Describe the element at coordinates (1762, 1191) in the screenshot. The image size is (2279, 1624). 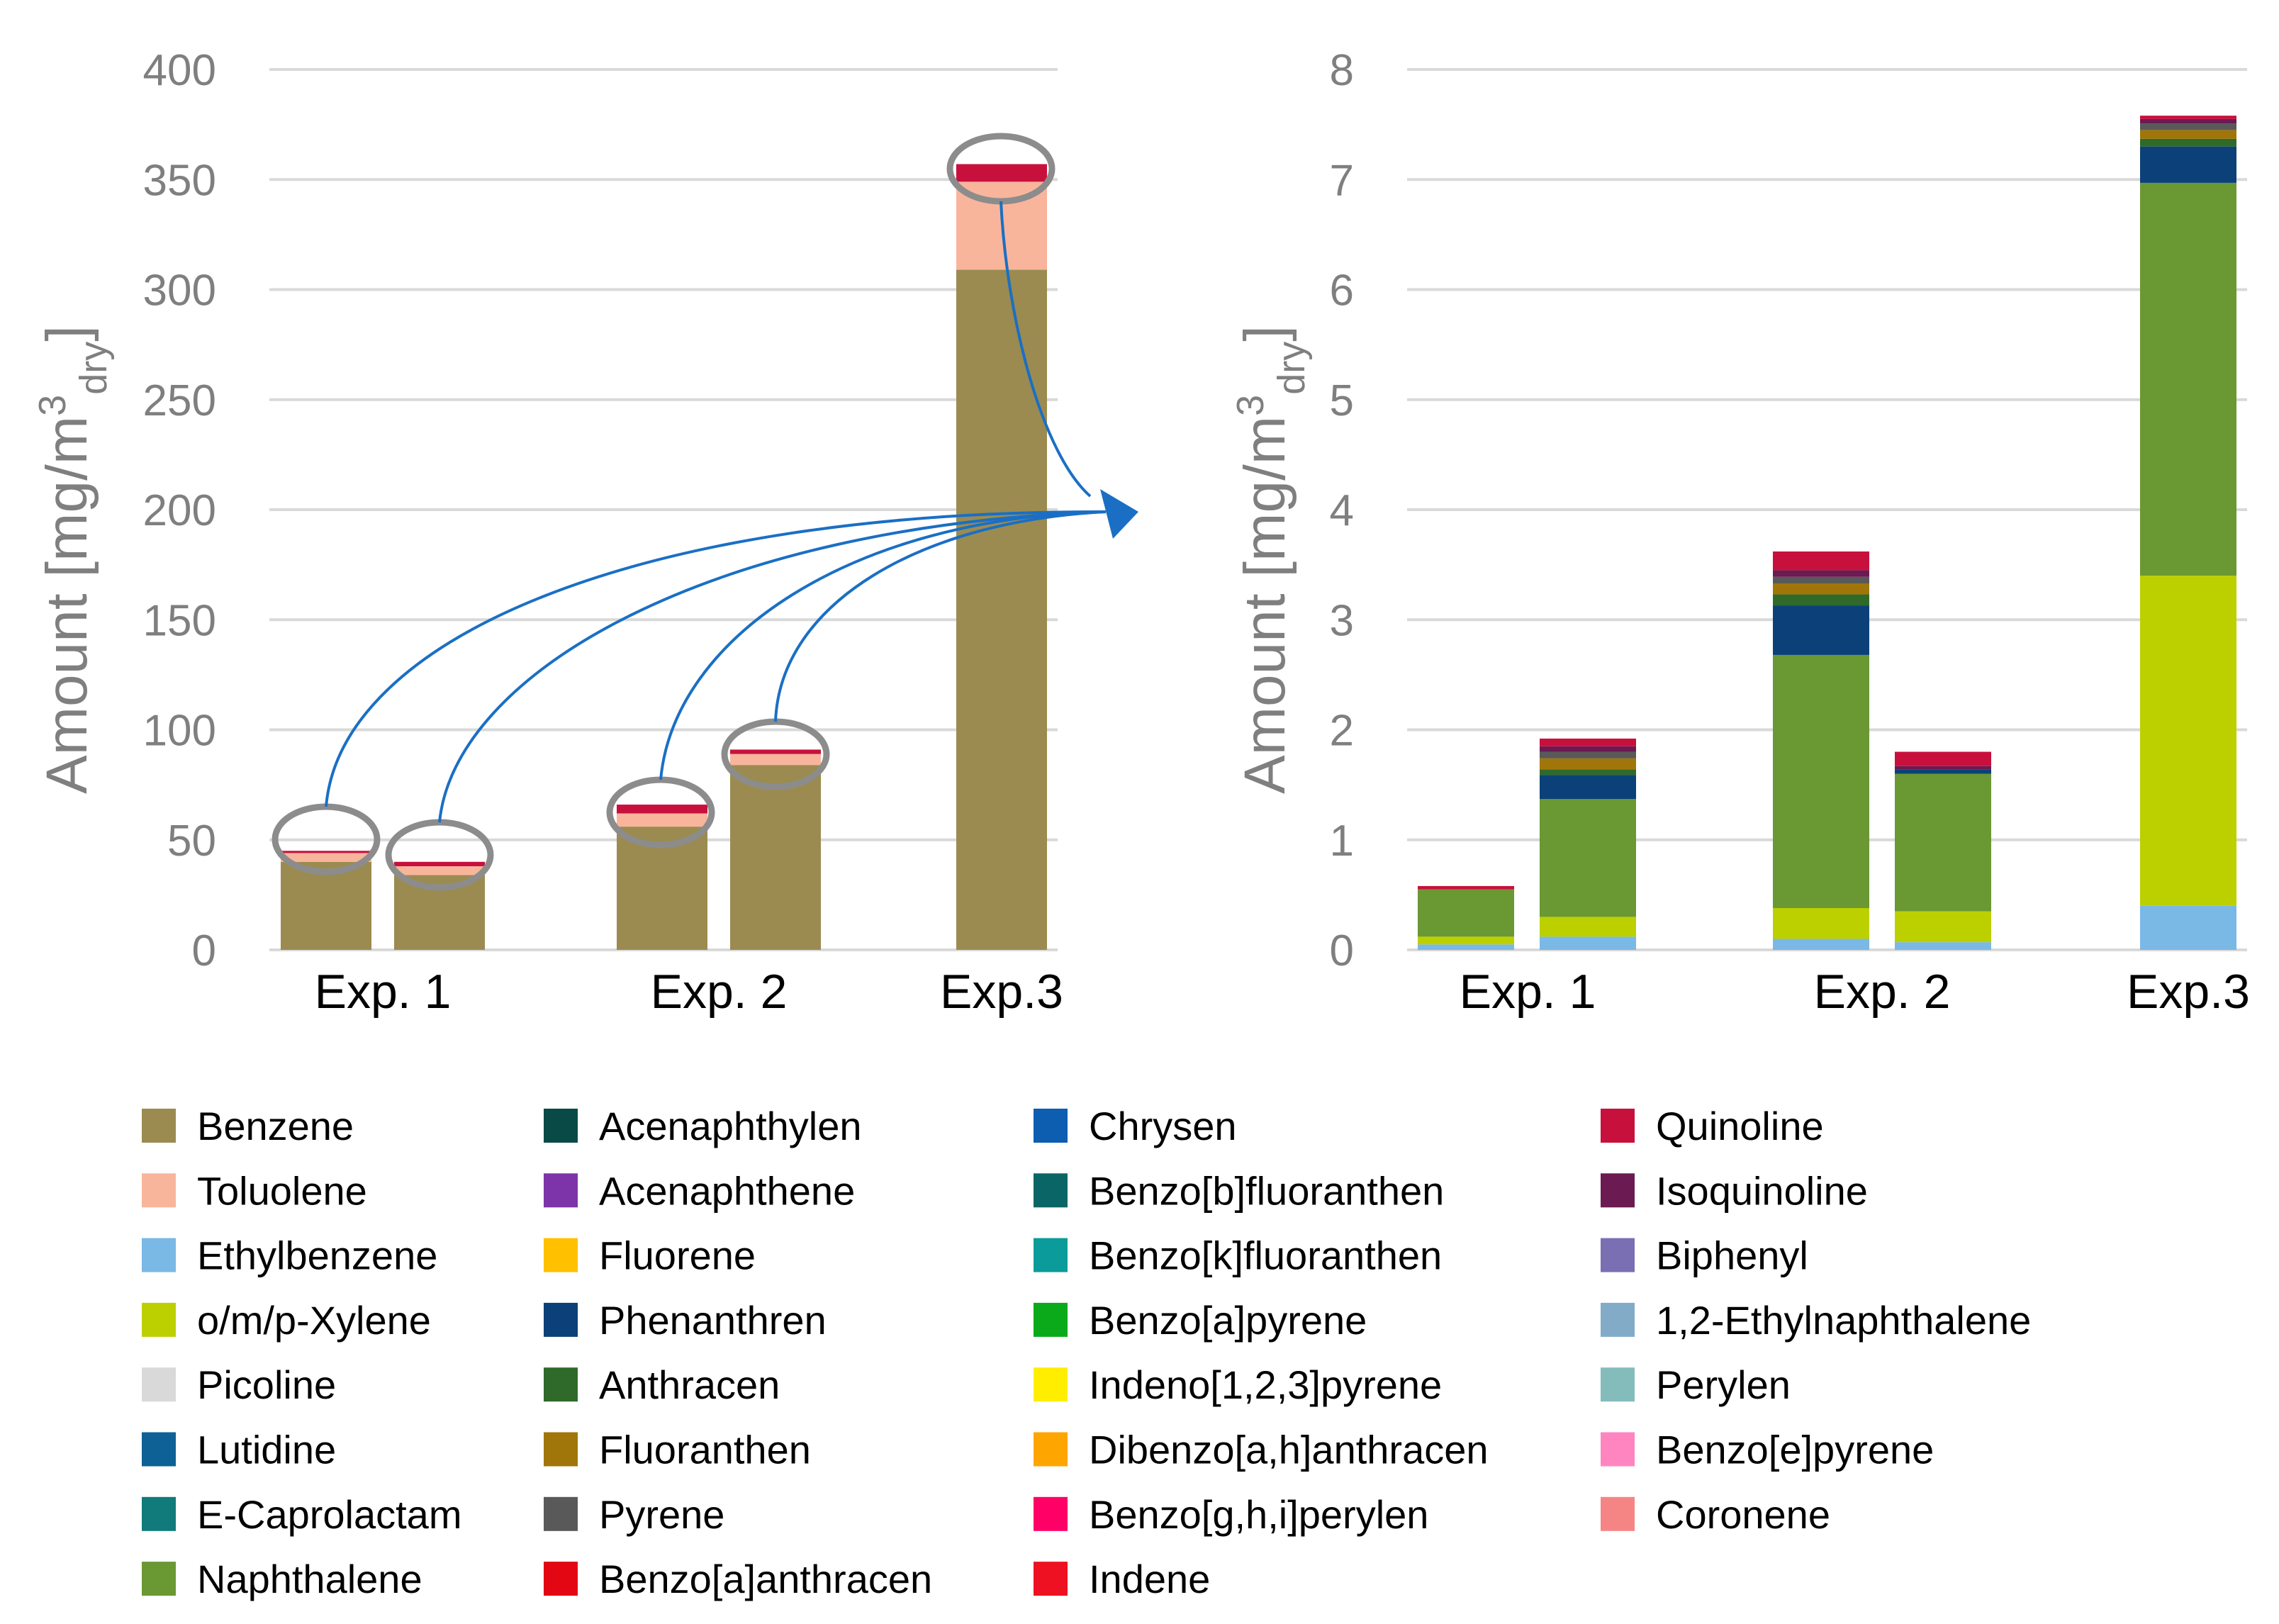
I see `legend-label: Isoquinoline` at that location.